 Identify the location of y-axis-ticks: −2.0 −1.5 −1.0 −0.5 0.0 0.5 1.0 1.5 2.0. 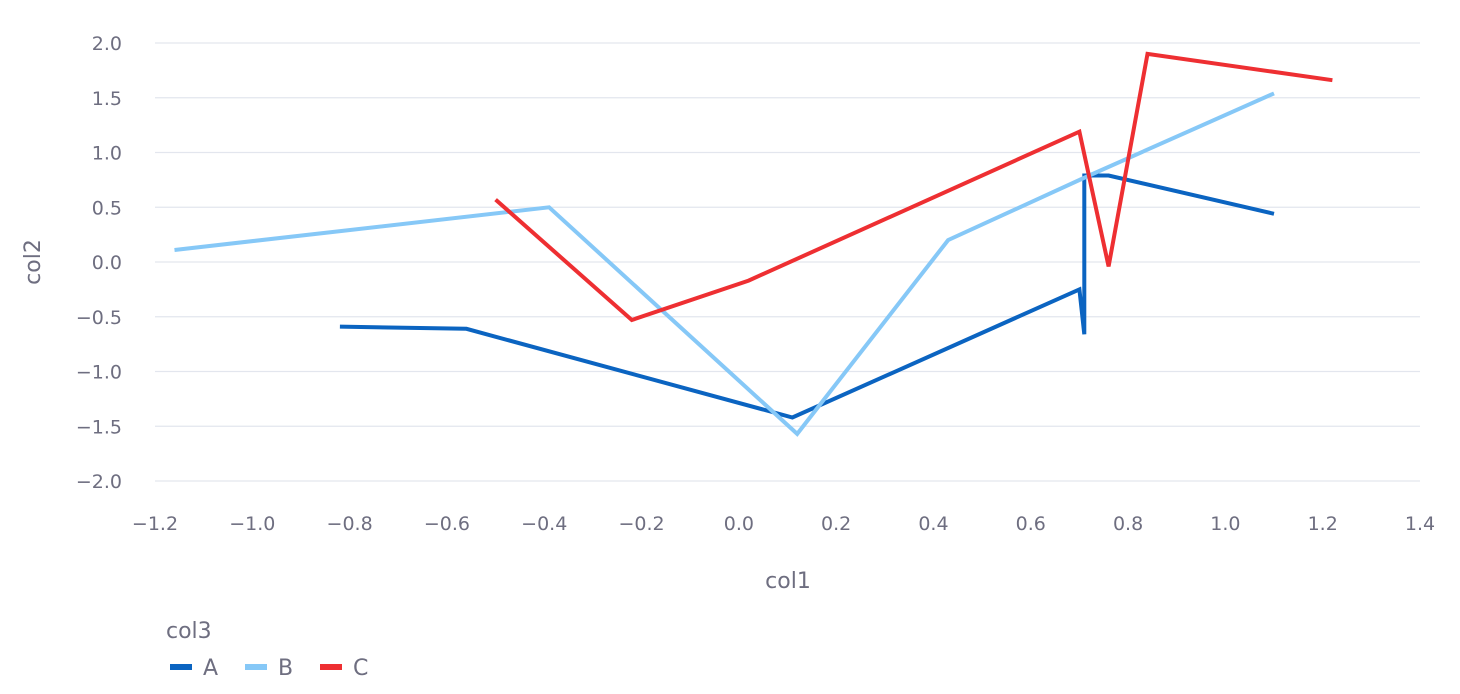
(99, 263).